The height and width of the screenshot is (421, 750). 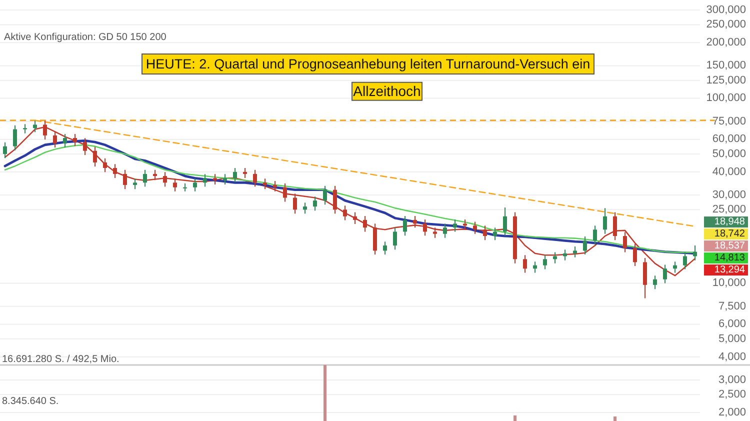 What do you see at coordinates (726, 24) in the screenshot?
I see `y-tick-label: 250,000` at bounding box center [726, 24].